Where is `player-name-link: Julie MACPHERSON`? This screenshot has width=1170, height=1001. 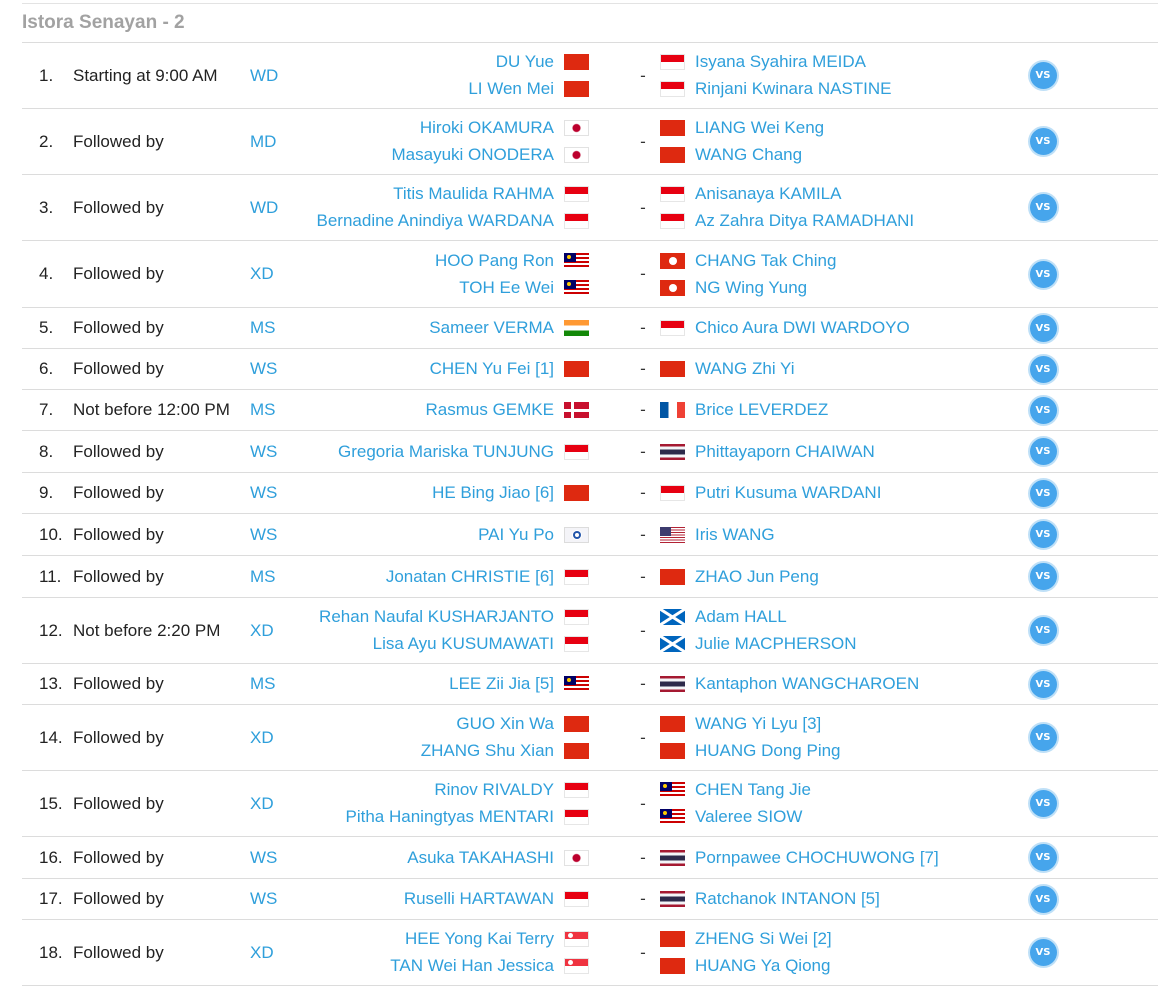 player-name-link: Julie MACPHERSON is located at coordinates (776, 643).